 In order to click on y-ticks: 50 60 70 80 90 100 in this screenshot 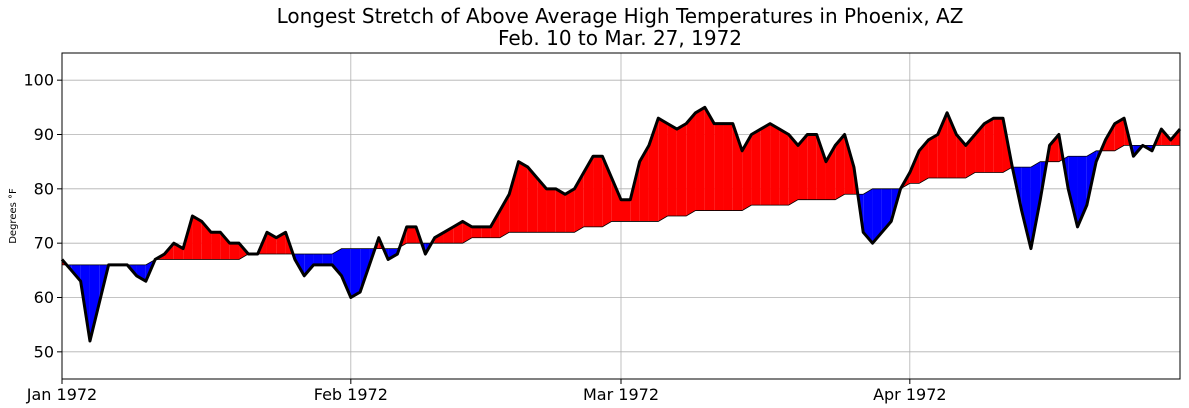, I will do `click(42, 216)`.